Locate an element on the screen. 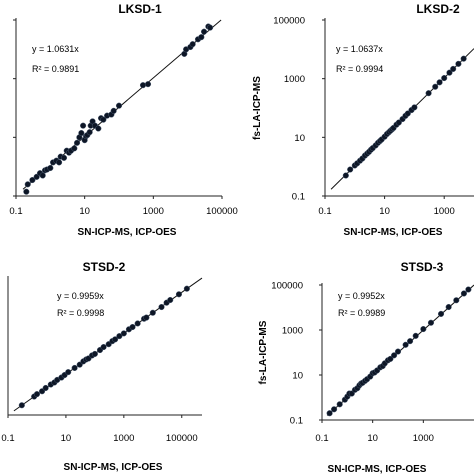 The width and height of the screenshot is (474, 474). panel-1-x-label: SN-ICP-MS, ICP-OES is located at coordinates (127, 232).